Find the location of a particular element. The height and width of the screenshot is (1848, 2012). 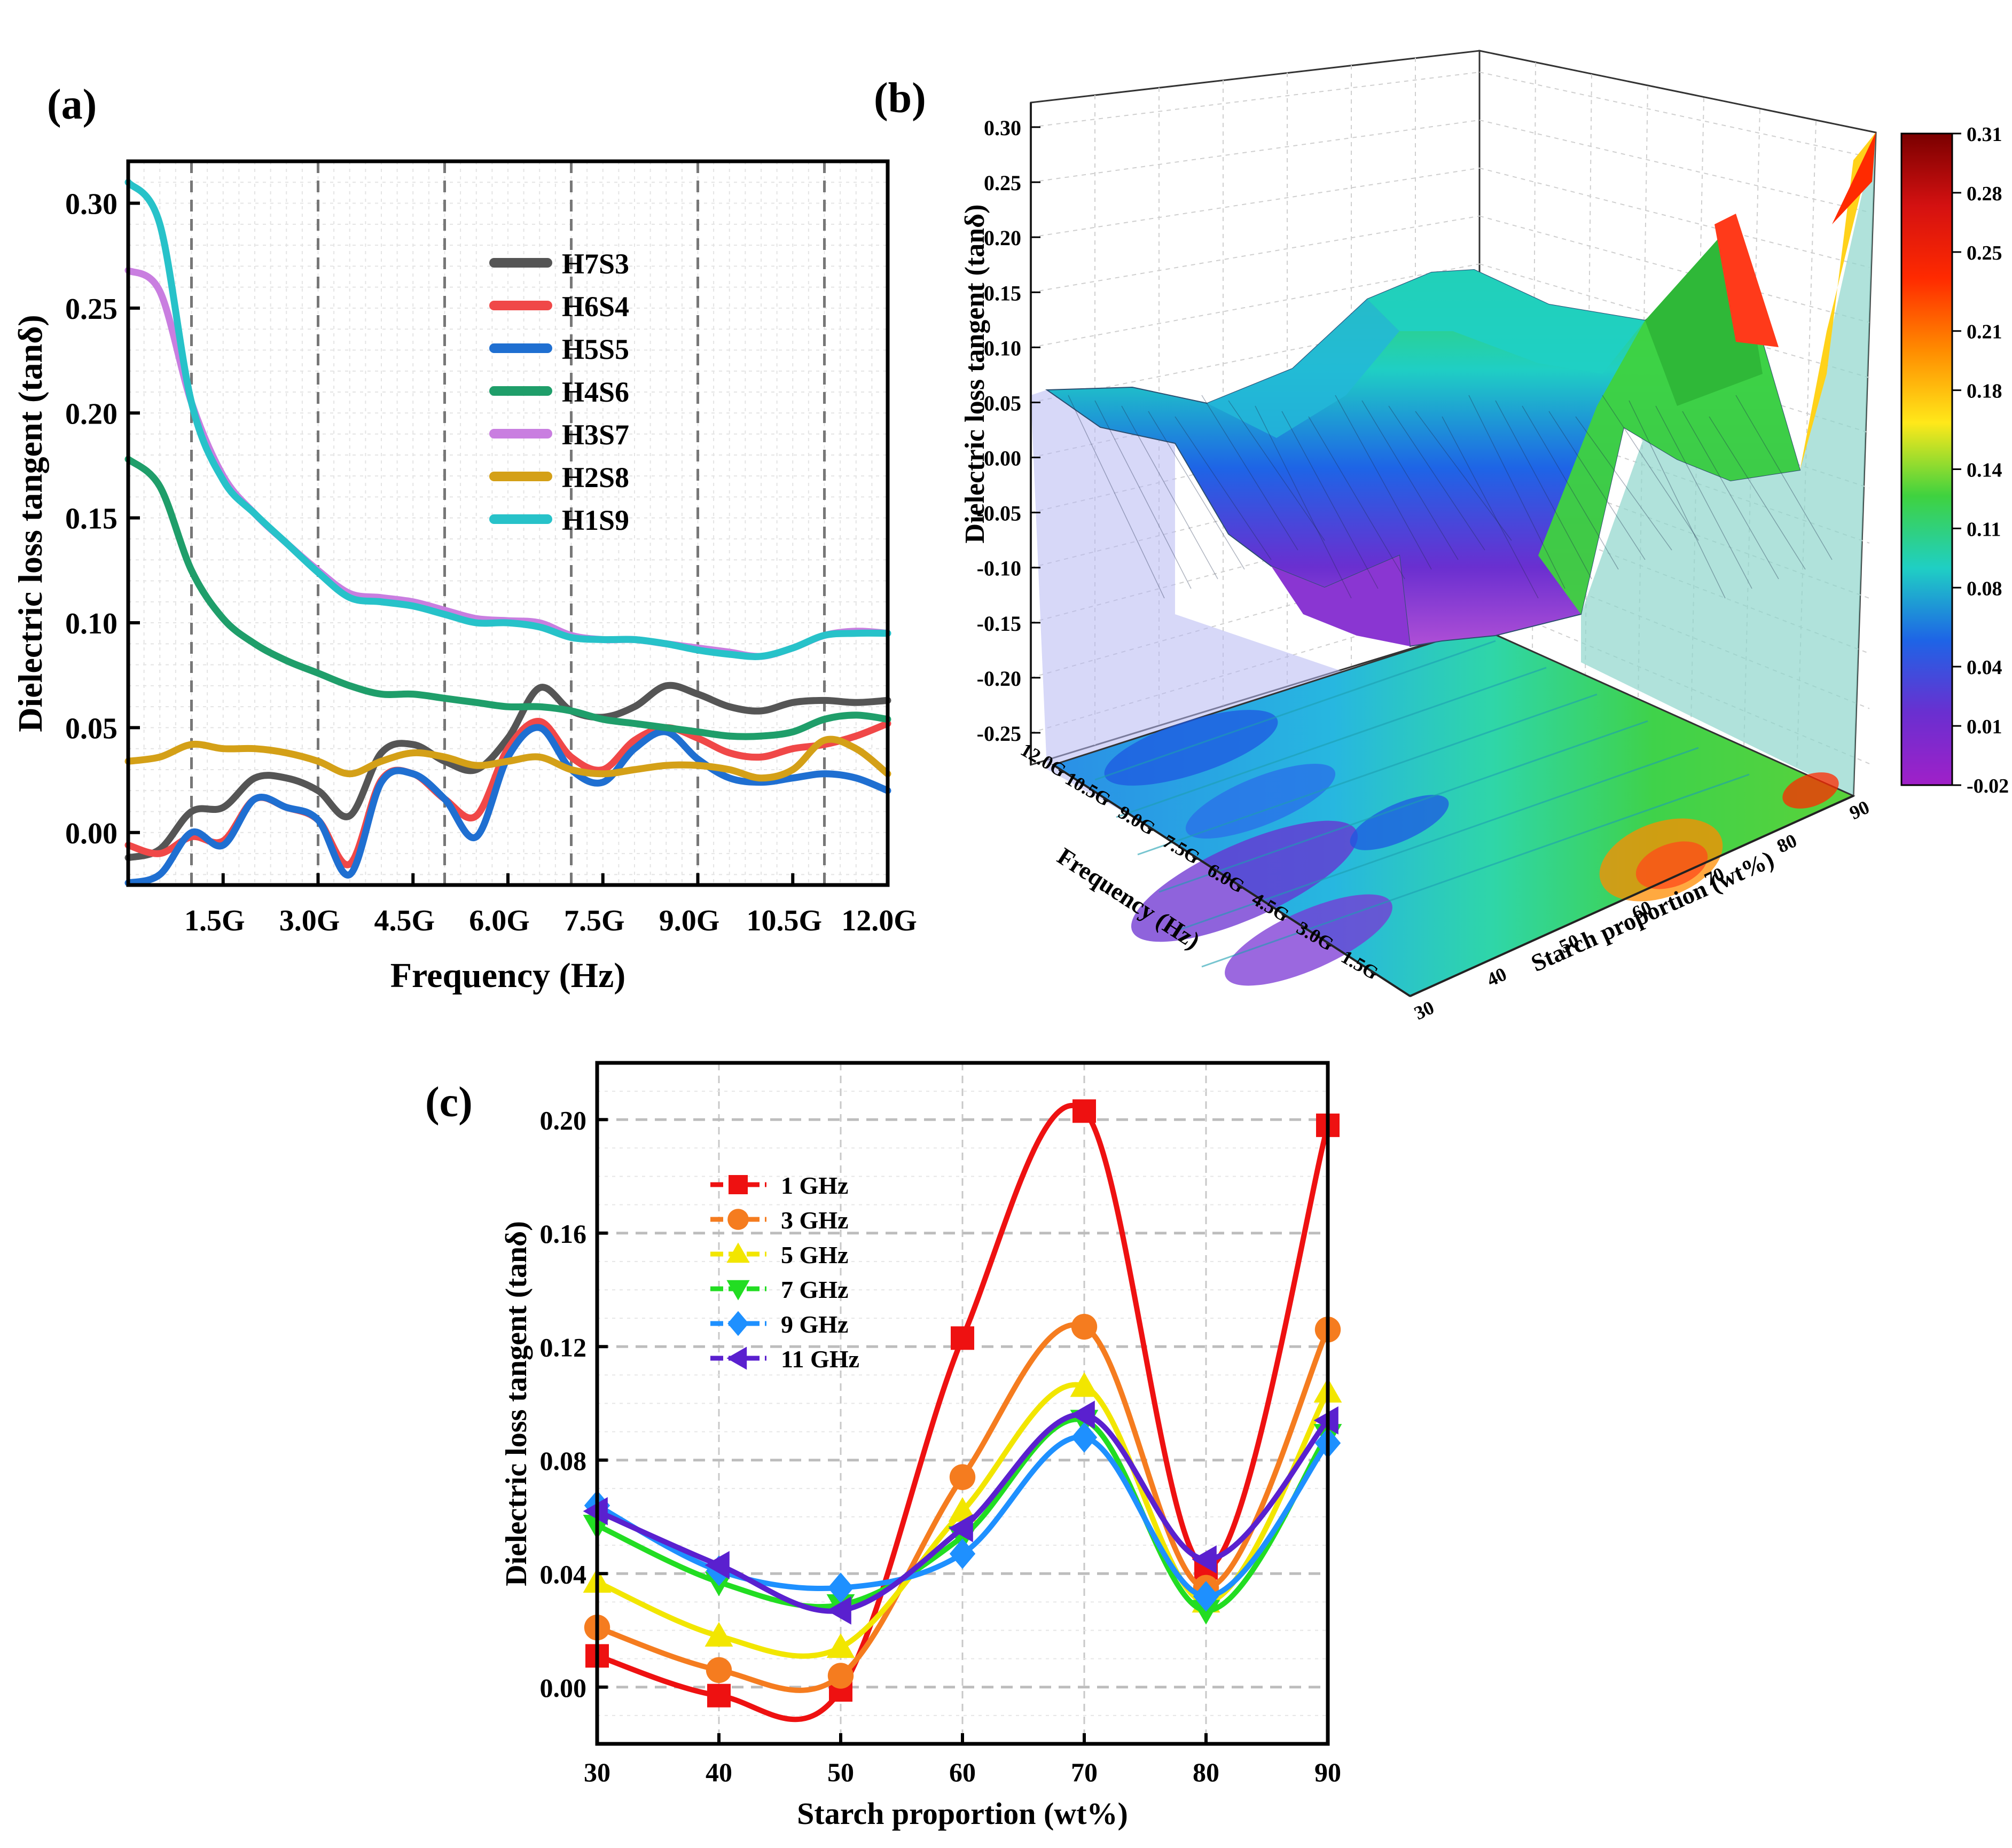

c-x-tick-label: 90 is located at coordinates (1327, 1772).